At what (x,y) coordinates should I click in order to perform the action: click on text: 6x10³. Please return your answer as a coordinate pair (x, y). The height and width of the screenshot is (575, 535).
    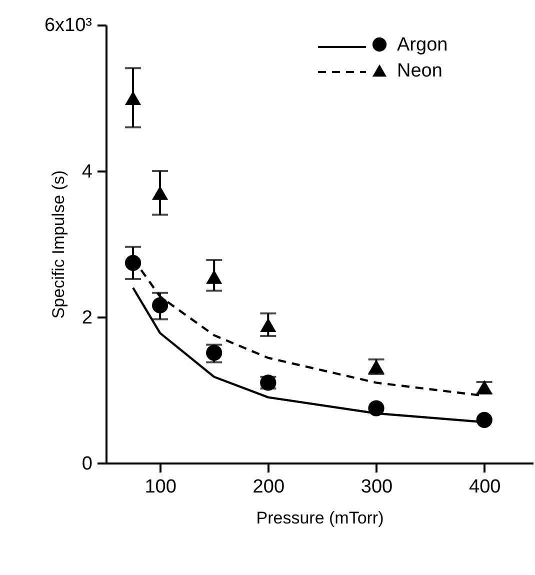
    Looking at the image, I should click on (68, 25).